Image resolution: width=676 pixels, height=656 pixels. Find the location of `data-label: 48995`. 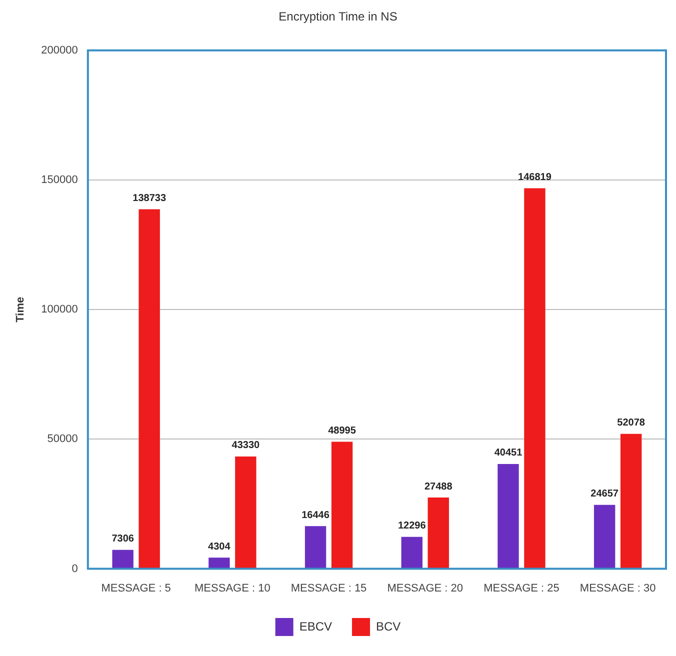

data-label: 48995 is located at coordinates (342, 431).